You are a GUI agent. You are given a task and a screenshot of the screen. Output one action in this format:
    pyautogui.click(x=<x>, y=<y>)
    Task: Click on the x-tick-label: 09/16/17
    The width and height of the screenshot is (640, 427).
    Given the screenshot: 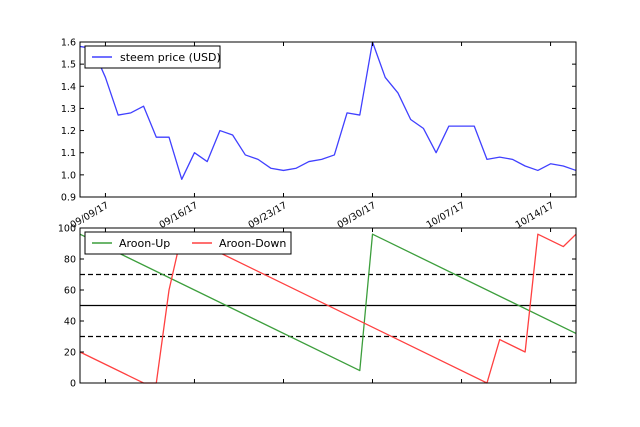 What is the action you would take?
    pyautogui.click(x=179, y=215)
    